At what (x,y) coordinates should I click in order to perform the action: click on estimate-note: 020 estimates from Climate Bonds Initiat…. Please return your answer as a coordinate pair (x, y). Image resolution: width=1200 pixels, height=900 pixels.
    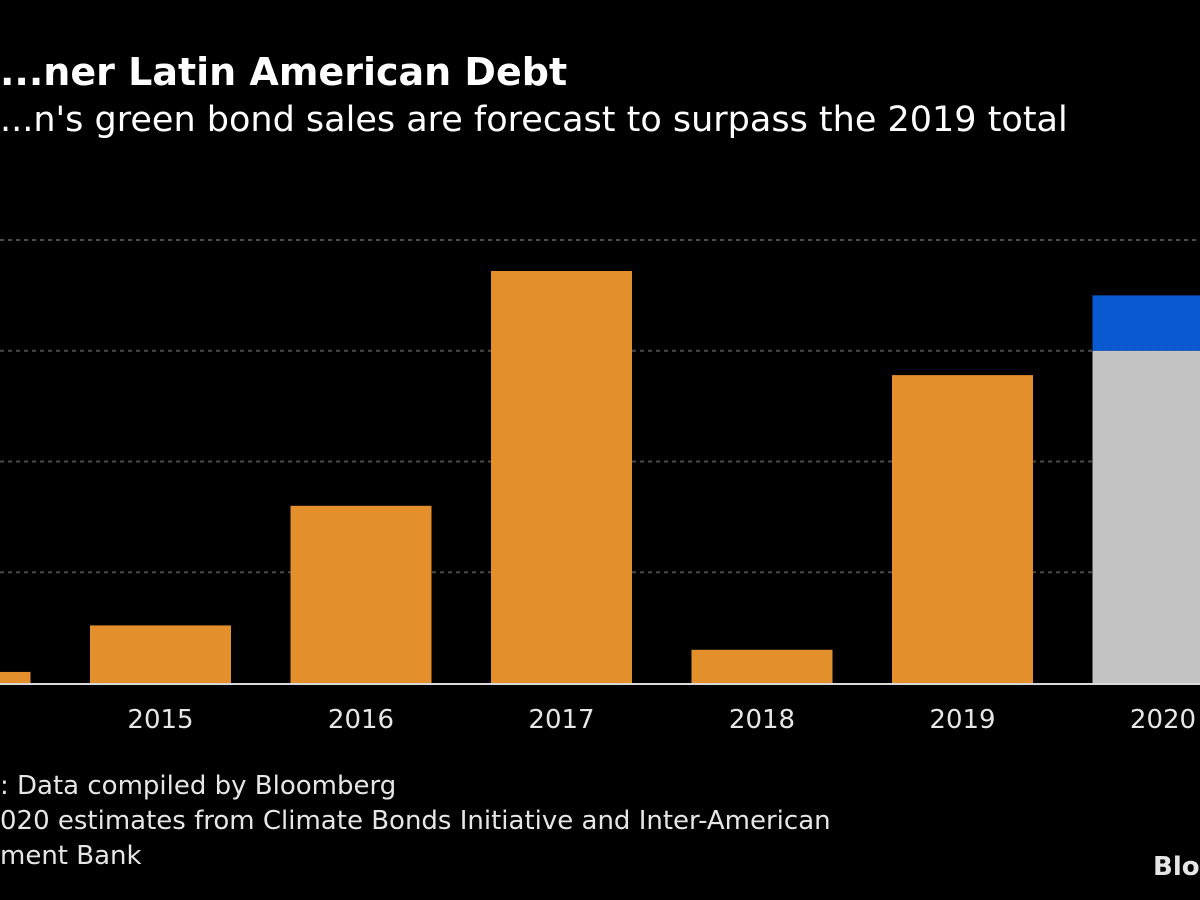
    Looking at the image, I should click on (415, 821).